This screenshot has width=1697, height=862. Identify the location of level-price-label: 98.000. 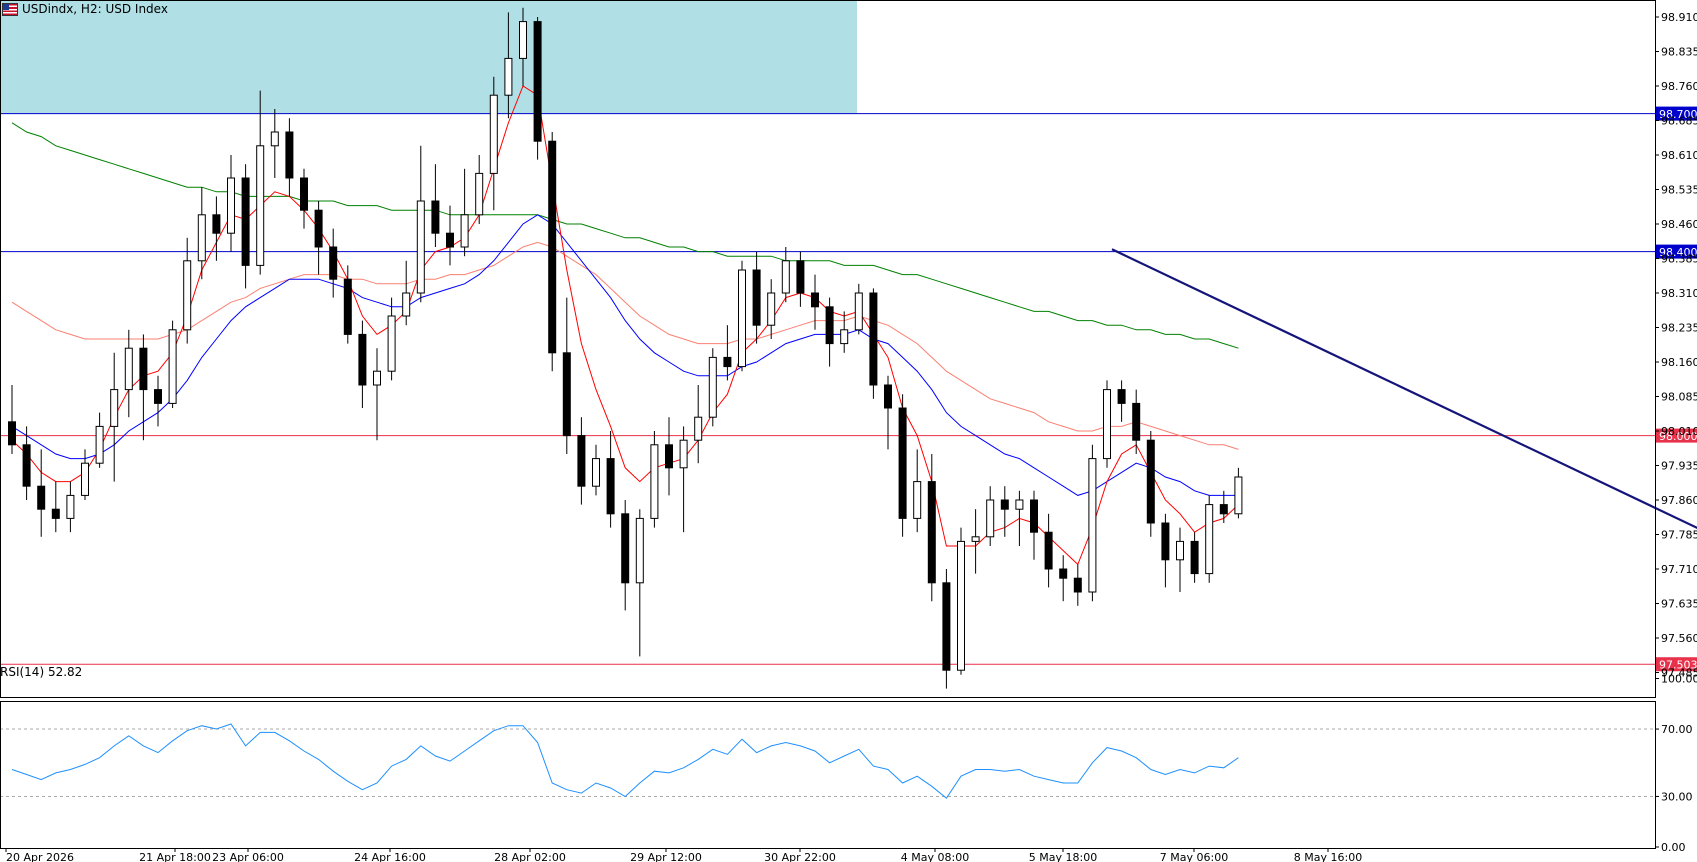
(1678, 436).